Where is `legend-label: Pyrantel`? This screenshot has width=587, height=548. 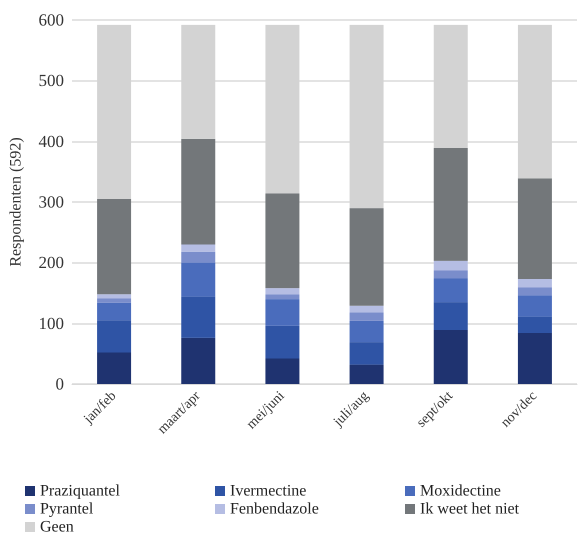 legend-label: Pyrantel is located at coordinates (67, 509).